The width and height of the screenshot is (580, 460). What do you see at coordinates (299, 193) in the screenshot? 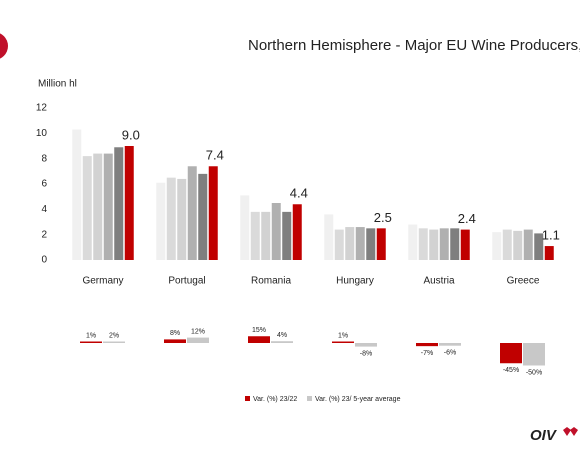
I see `data-label: 4.4` at bounding box center [299, 193].